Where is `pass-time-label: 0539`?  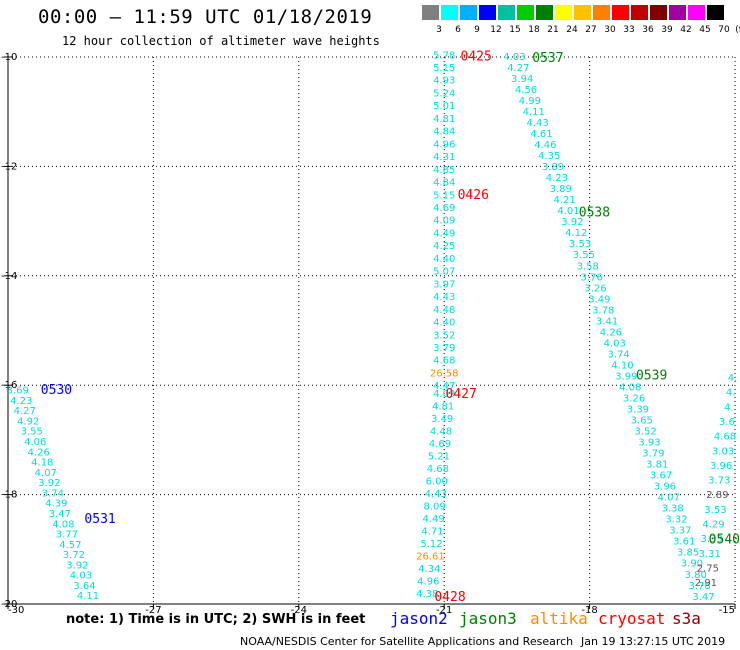
pass-time-label: 0539 is located at coordinates (651, 375).